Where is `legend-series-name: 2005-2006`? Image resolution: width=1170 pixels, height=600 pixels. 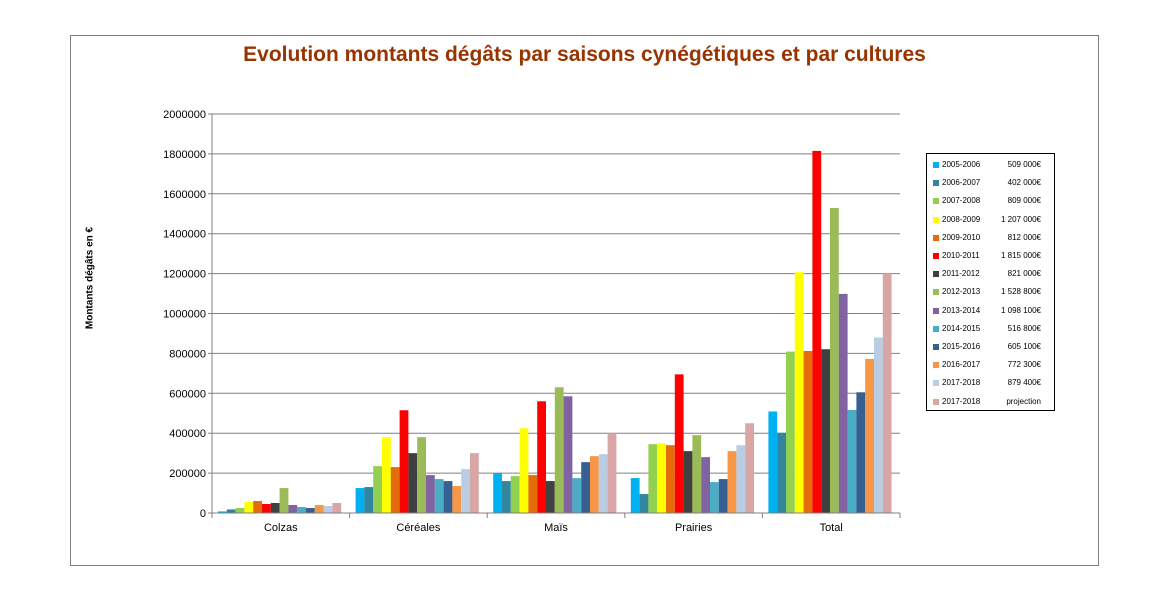
legend-series-name: 2005-2006 is located at coordinates (961, 164).